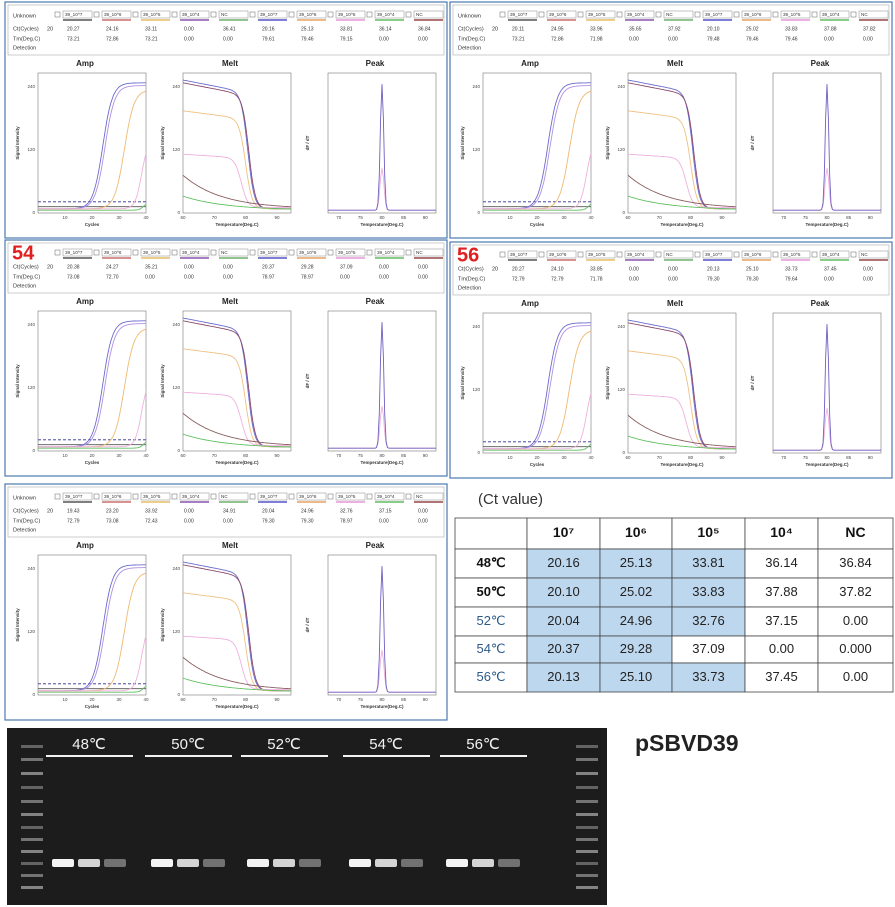 Image resolution: width=895 pixels, height=907 pixels. Describe the element at coordinates (537, 217) in the screenshot. I see `x-tick-label: 20` at that location.